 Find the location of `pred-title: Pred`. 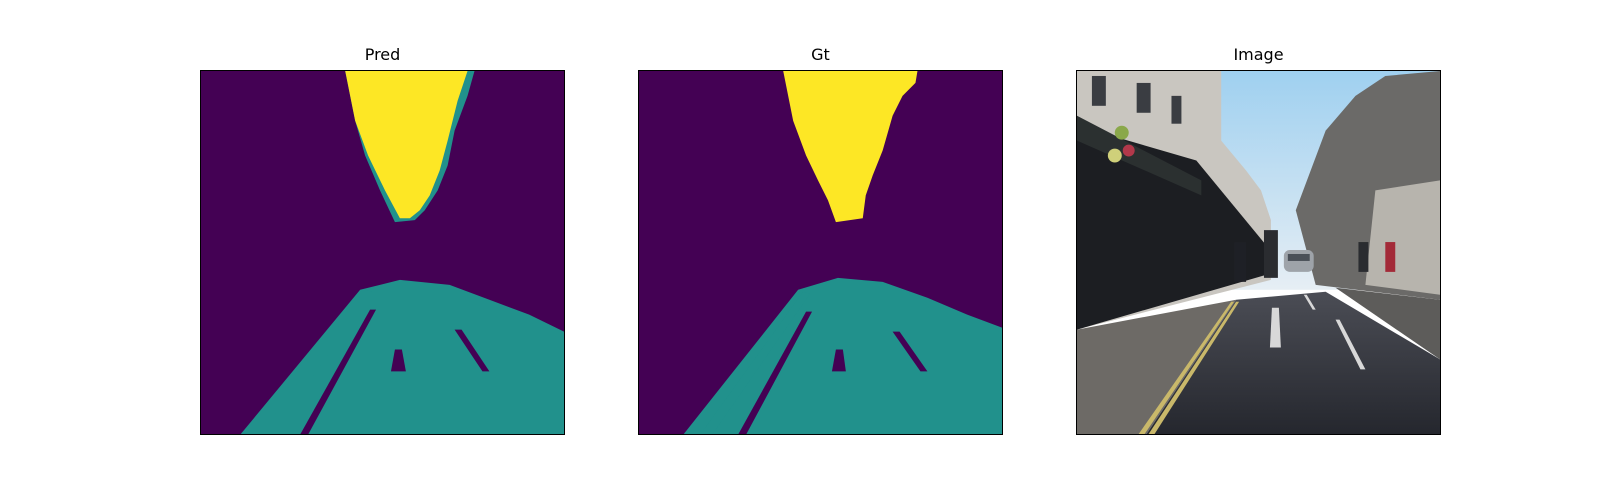

pred-title: Pred is located at coordinates (382, 54).